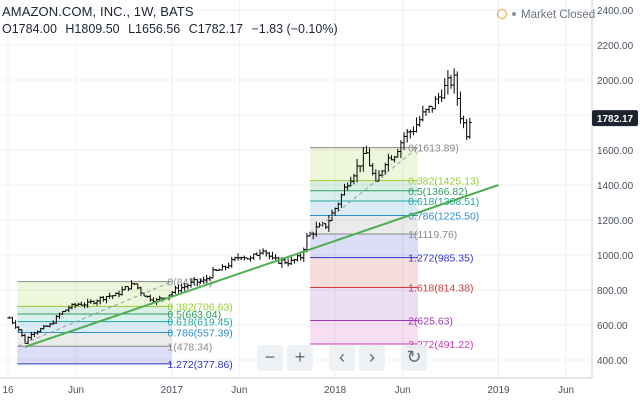 The height and width of the screenshot is (406, 640). I want to click on high-value: H1809.50, so click(92, 29).